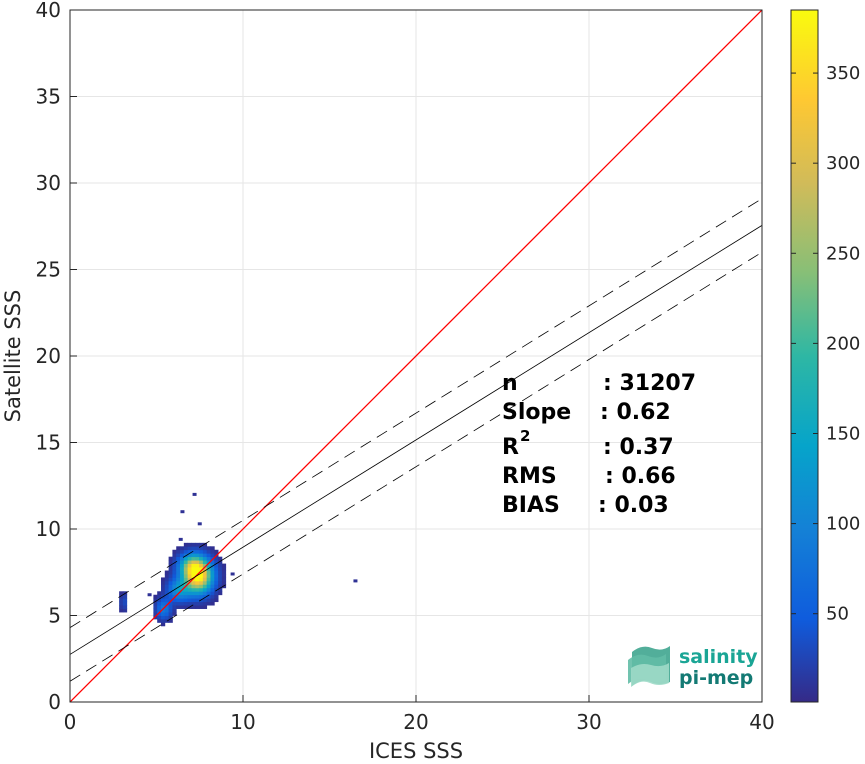 The height and width of the screenshot is (764, 865). I want to click on density-heatmap, so click(238, 559).